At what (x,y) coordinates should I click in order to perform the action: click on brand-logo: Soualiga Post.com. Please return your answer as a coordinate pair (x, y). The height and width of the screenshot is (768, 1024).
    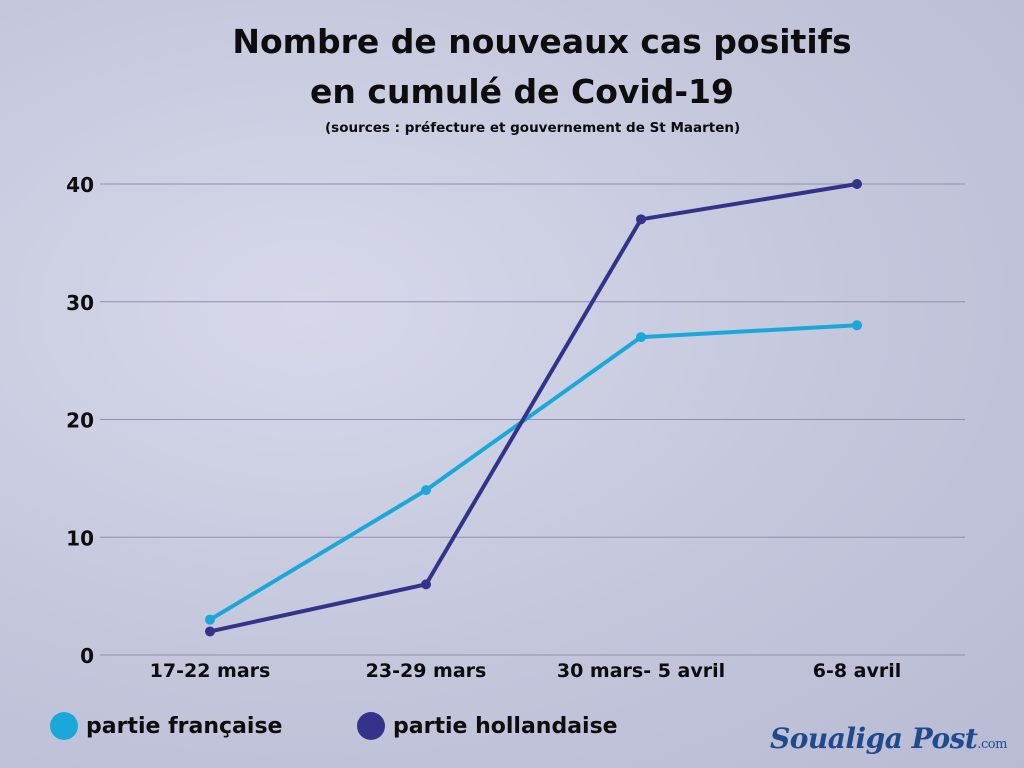
    Looking at the image, I should click on (888, 738).